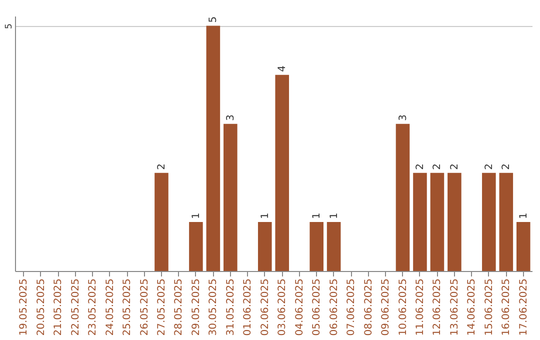 This screenshot has height=340, width=540. What do you see at coordinates (472, 307) in the screenshot?
I see `x-tick-label: 14.06.2025` at bounding box center [472, 307].